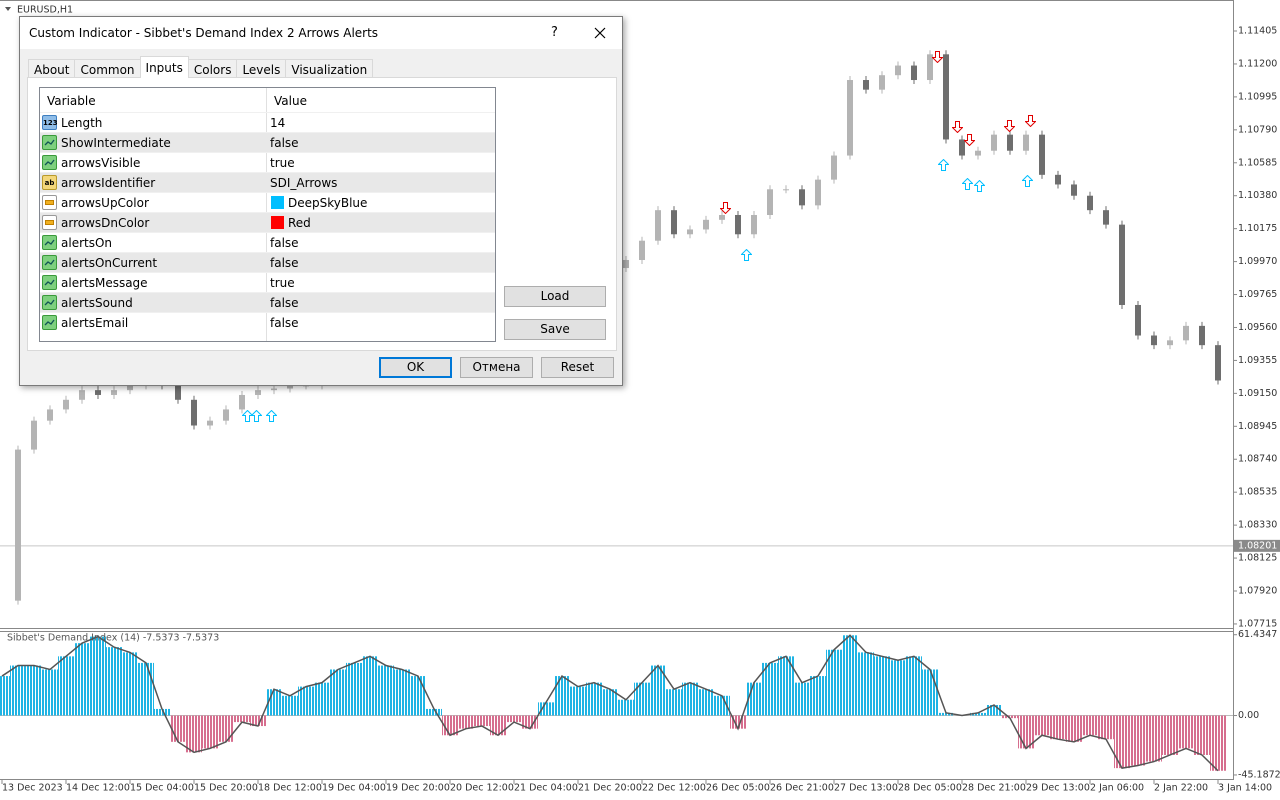  Describe the element at coordinates (555, 329) in the screenshot. I see `save-button: Save` at that location.